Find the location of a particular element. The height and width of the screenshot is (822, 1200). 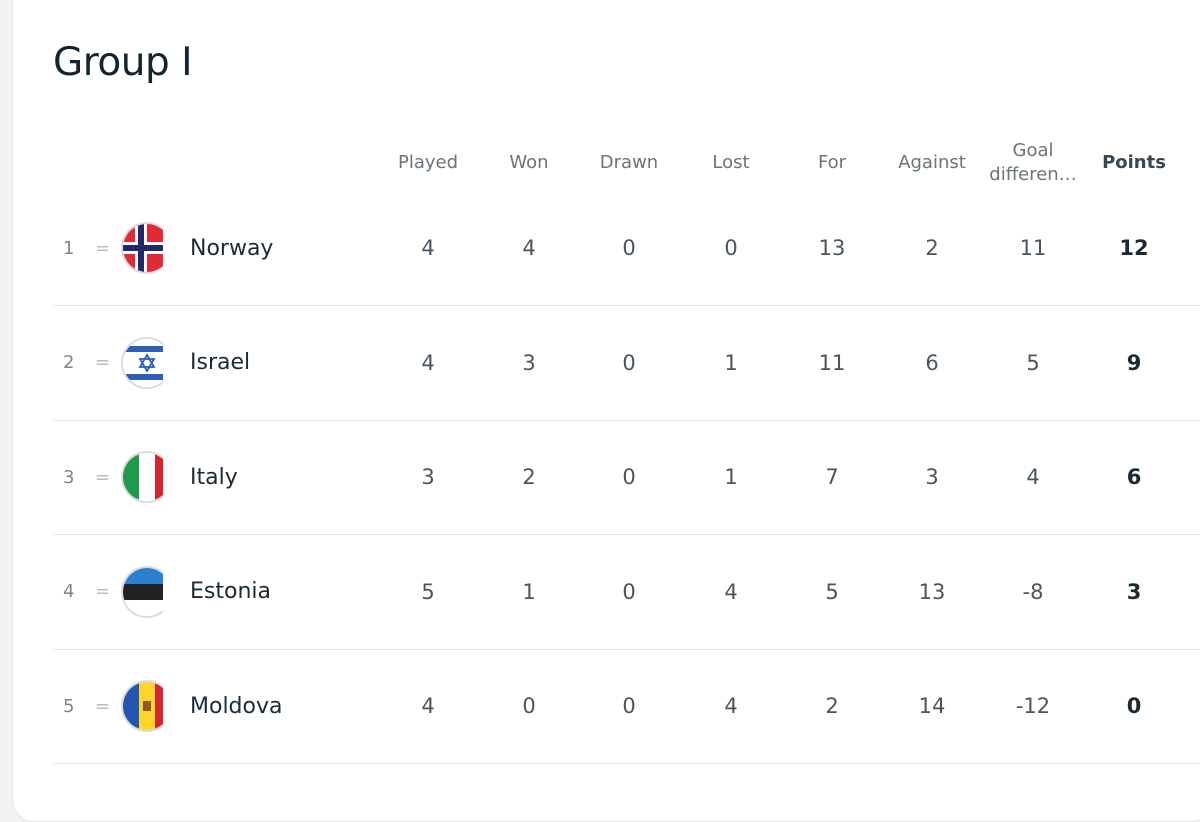

cell-for: 13 is located at coordinates (832, 248).